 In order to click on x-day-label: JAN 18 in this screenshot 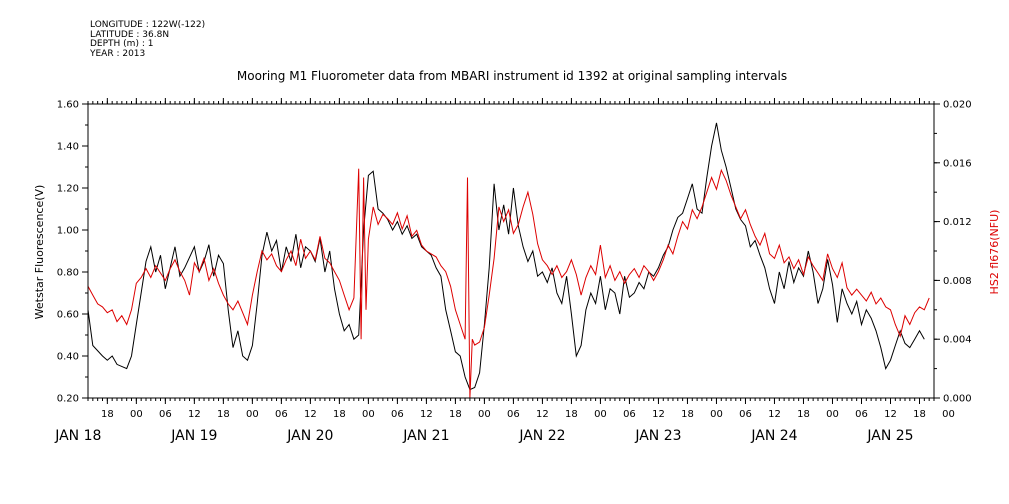, I will do `click(77, 436)`.